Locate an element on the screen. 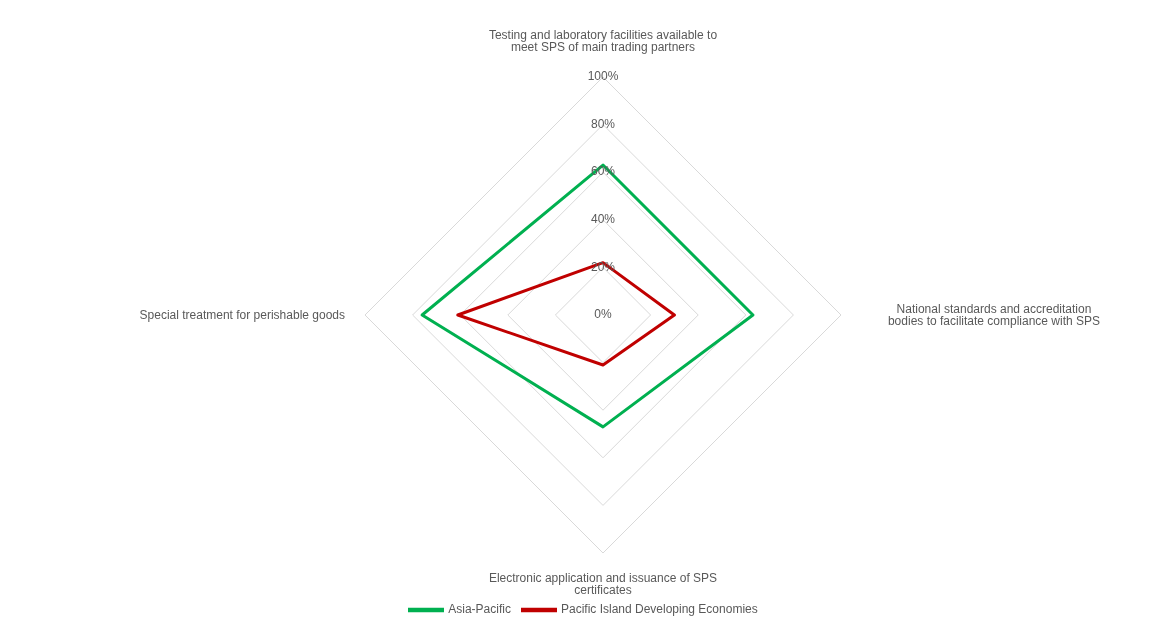 The image size is (1175, 636). y-tick-label: 80% is located at coordinates (603, 123).